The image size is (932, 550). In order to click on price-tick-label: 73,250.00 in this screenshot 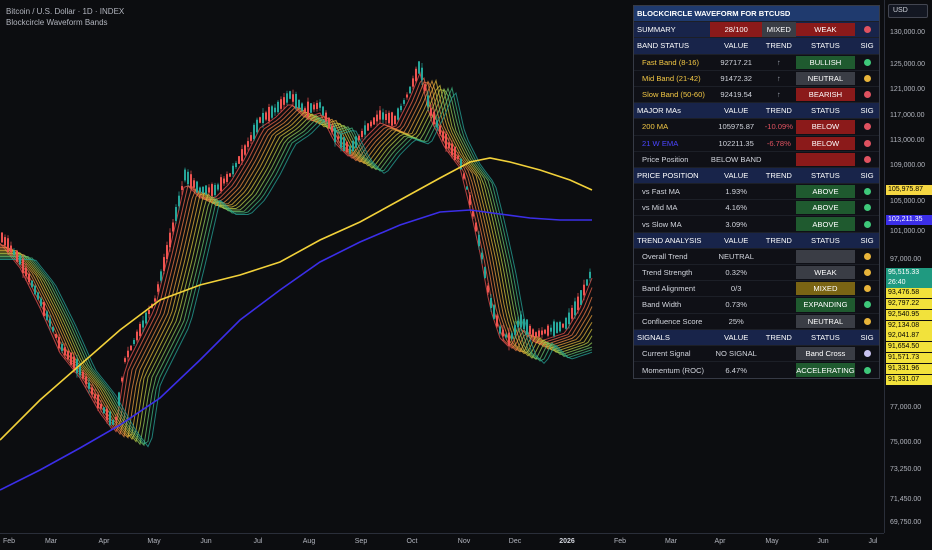, I will do `click(906, 469)`.